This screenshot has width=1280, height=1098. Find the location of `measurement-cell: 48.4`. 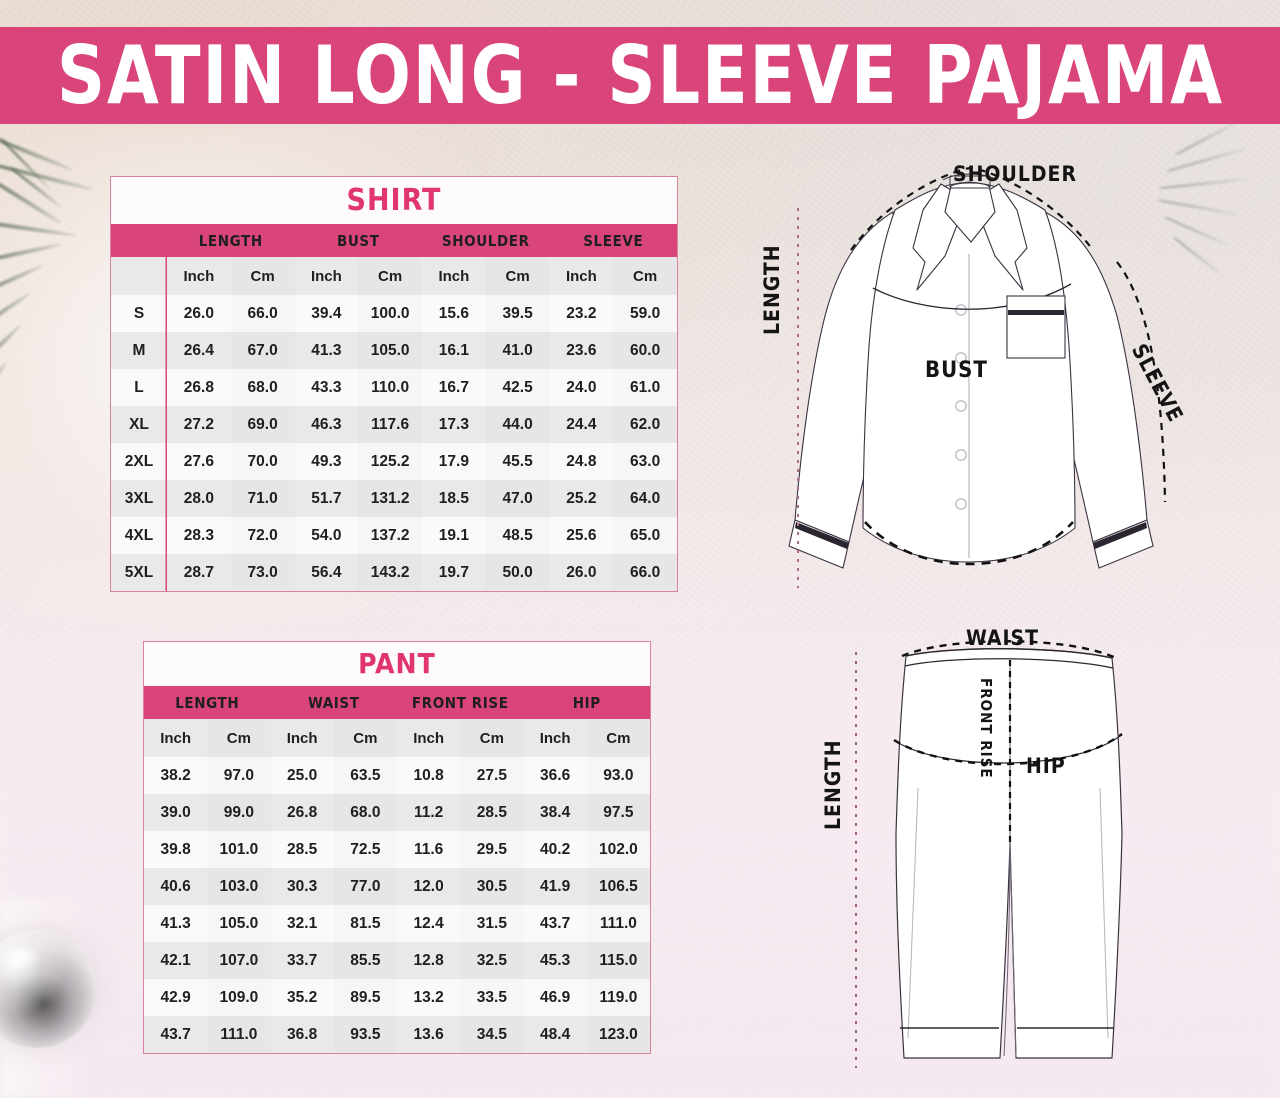

measurement-cell: 48.4 is located at coordinates (555, 1034).